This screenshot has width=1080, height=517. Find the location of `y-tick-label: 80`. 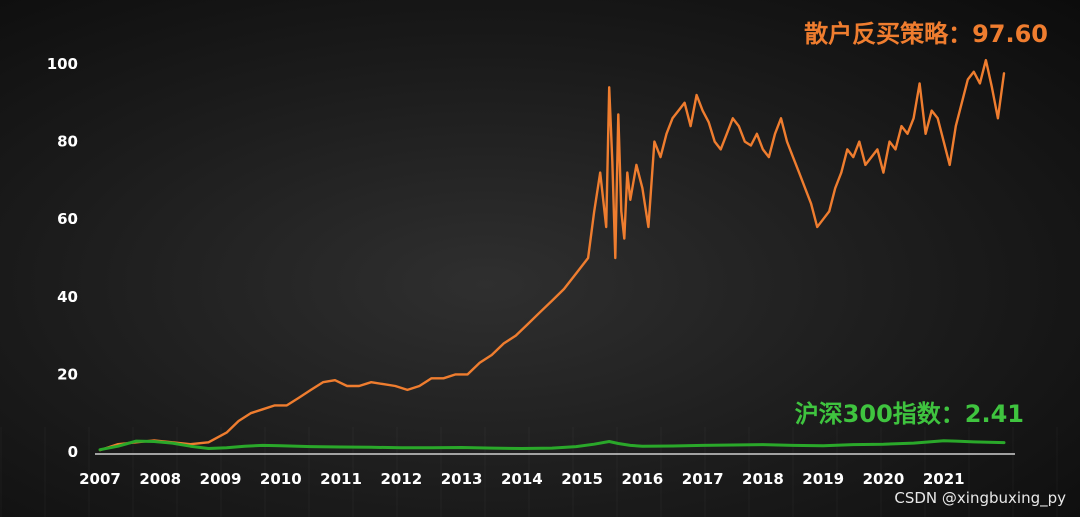

y-tick-label: 80 is located at coordinates (67, 142).